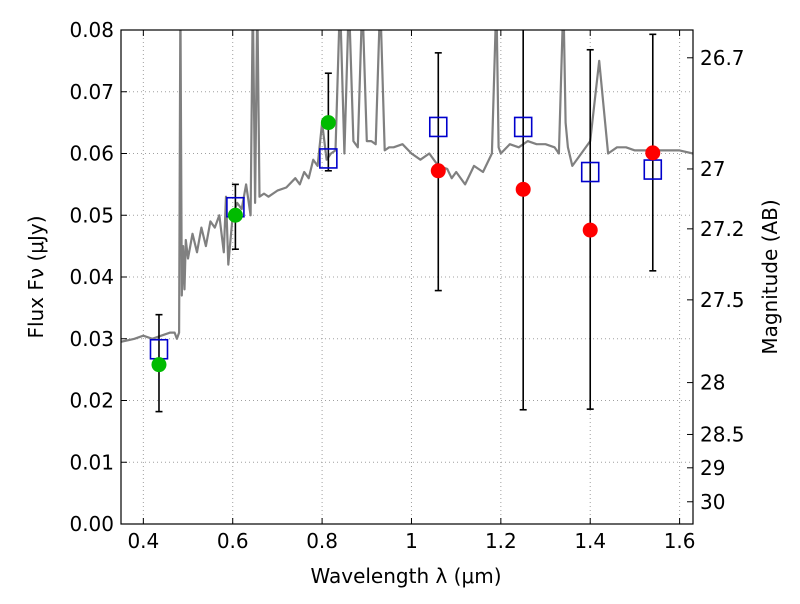 The height and width of the screenshot is (604, 800). What do you see at coordinates (91, 30) in the screenshot?
I see `y-tick-label: 0.08` at bounding box center [91, 30].